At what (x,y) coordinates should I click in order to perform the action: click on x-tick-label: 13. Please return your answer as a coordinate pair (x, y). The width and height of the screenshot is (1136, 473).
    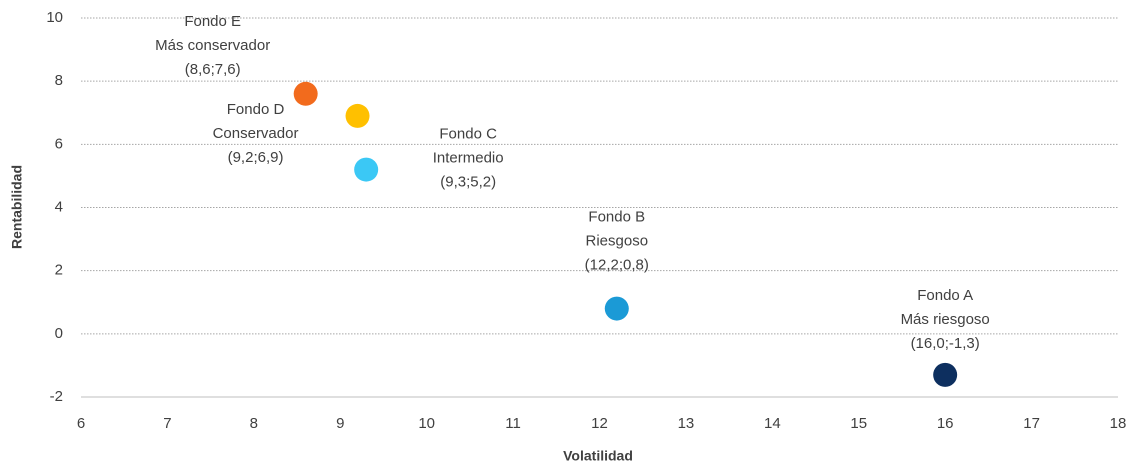
    Looking at the image, I should click on (686, 423).